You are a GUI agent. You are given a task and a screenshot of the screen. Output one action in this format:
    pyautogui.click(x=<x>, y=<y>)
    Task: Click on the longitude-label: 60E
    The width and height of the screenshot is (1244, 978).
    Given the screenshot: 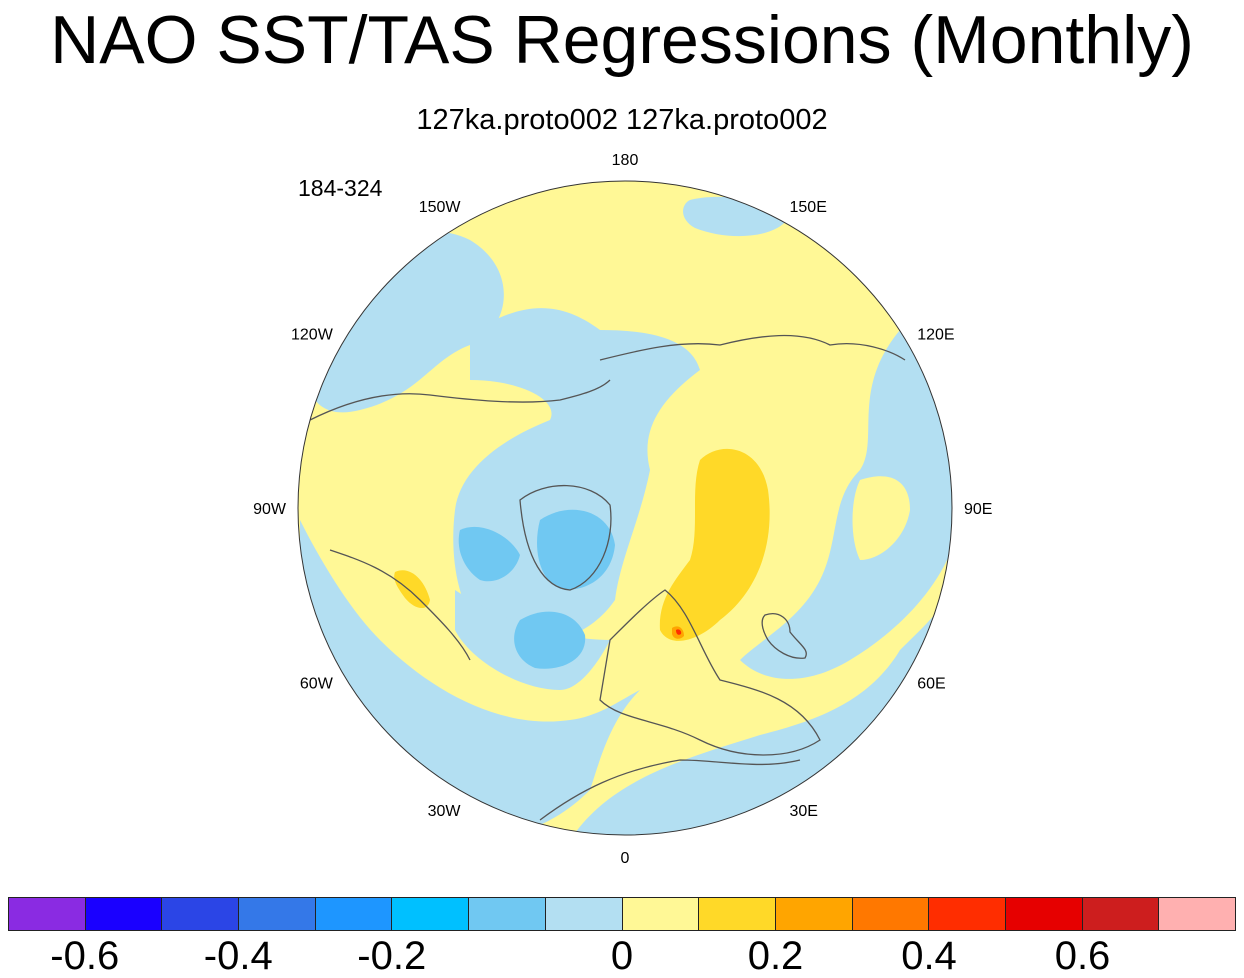 What is the action you would take?
    pyautogui.click(x=931, y=684)
    